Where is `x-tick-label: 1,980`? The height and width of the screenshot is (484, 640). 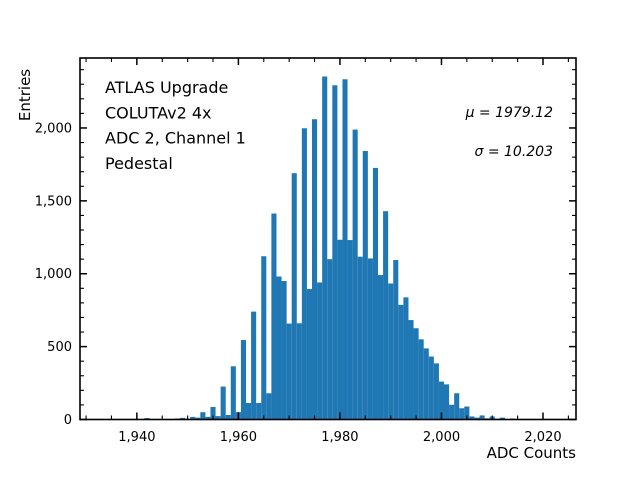
x-tick-label: 1,980 is located at coordinates (339, 437).